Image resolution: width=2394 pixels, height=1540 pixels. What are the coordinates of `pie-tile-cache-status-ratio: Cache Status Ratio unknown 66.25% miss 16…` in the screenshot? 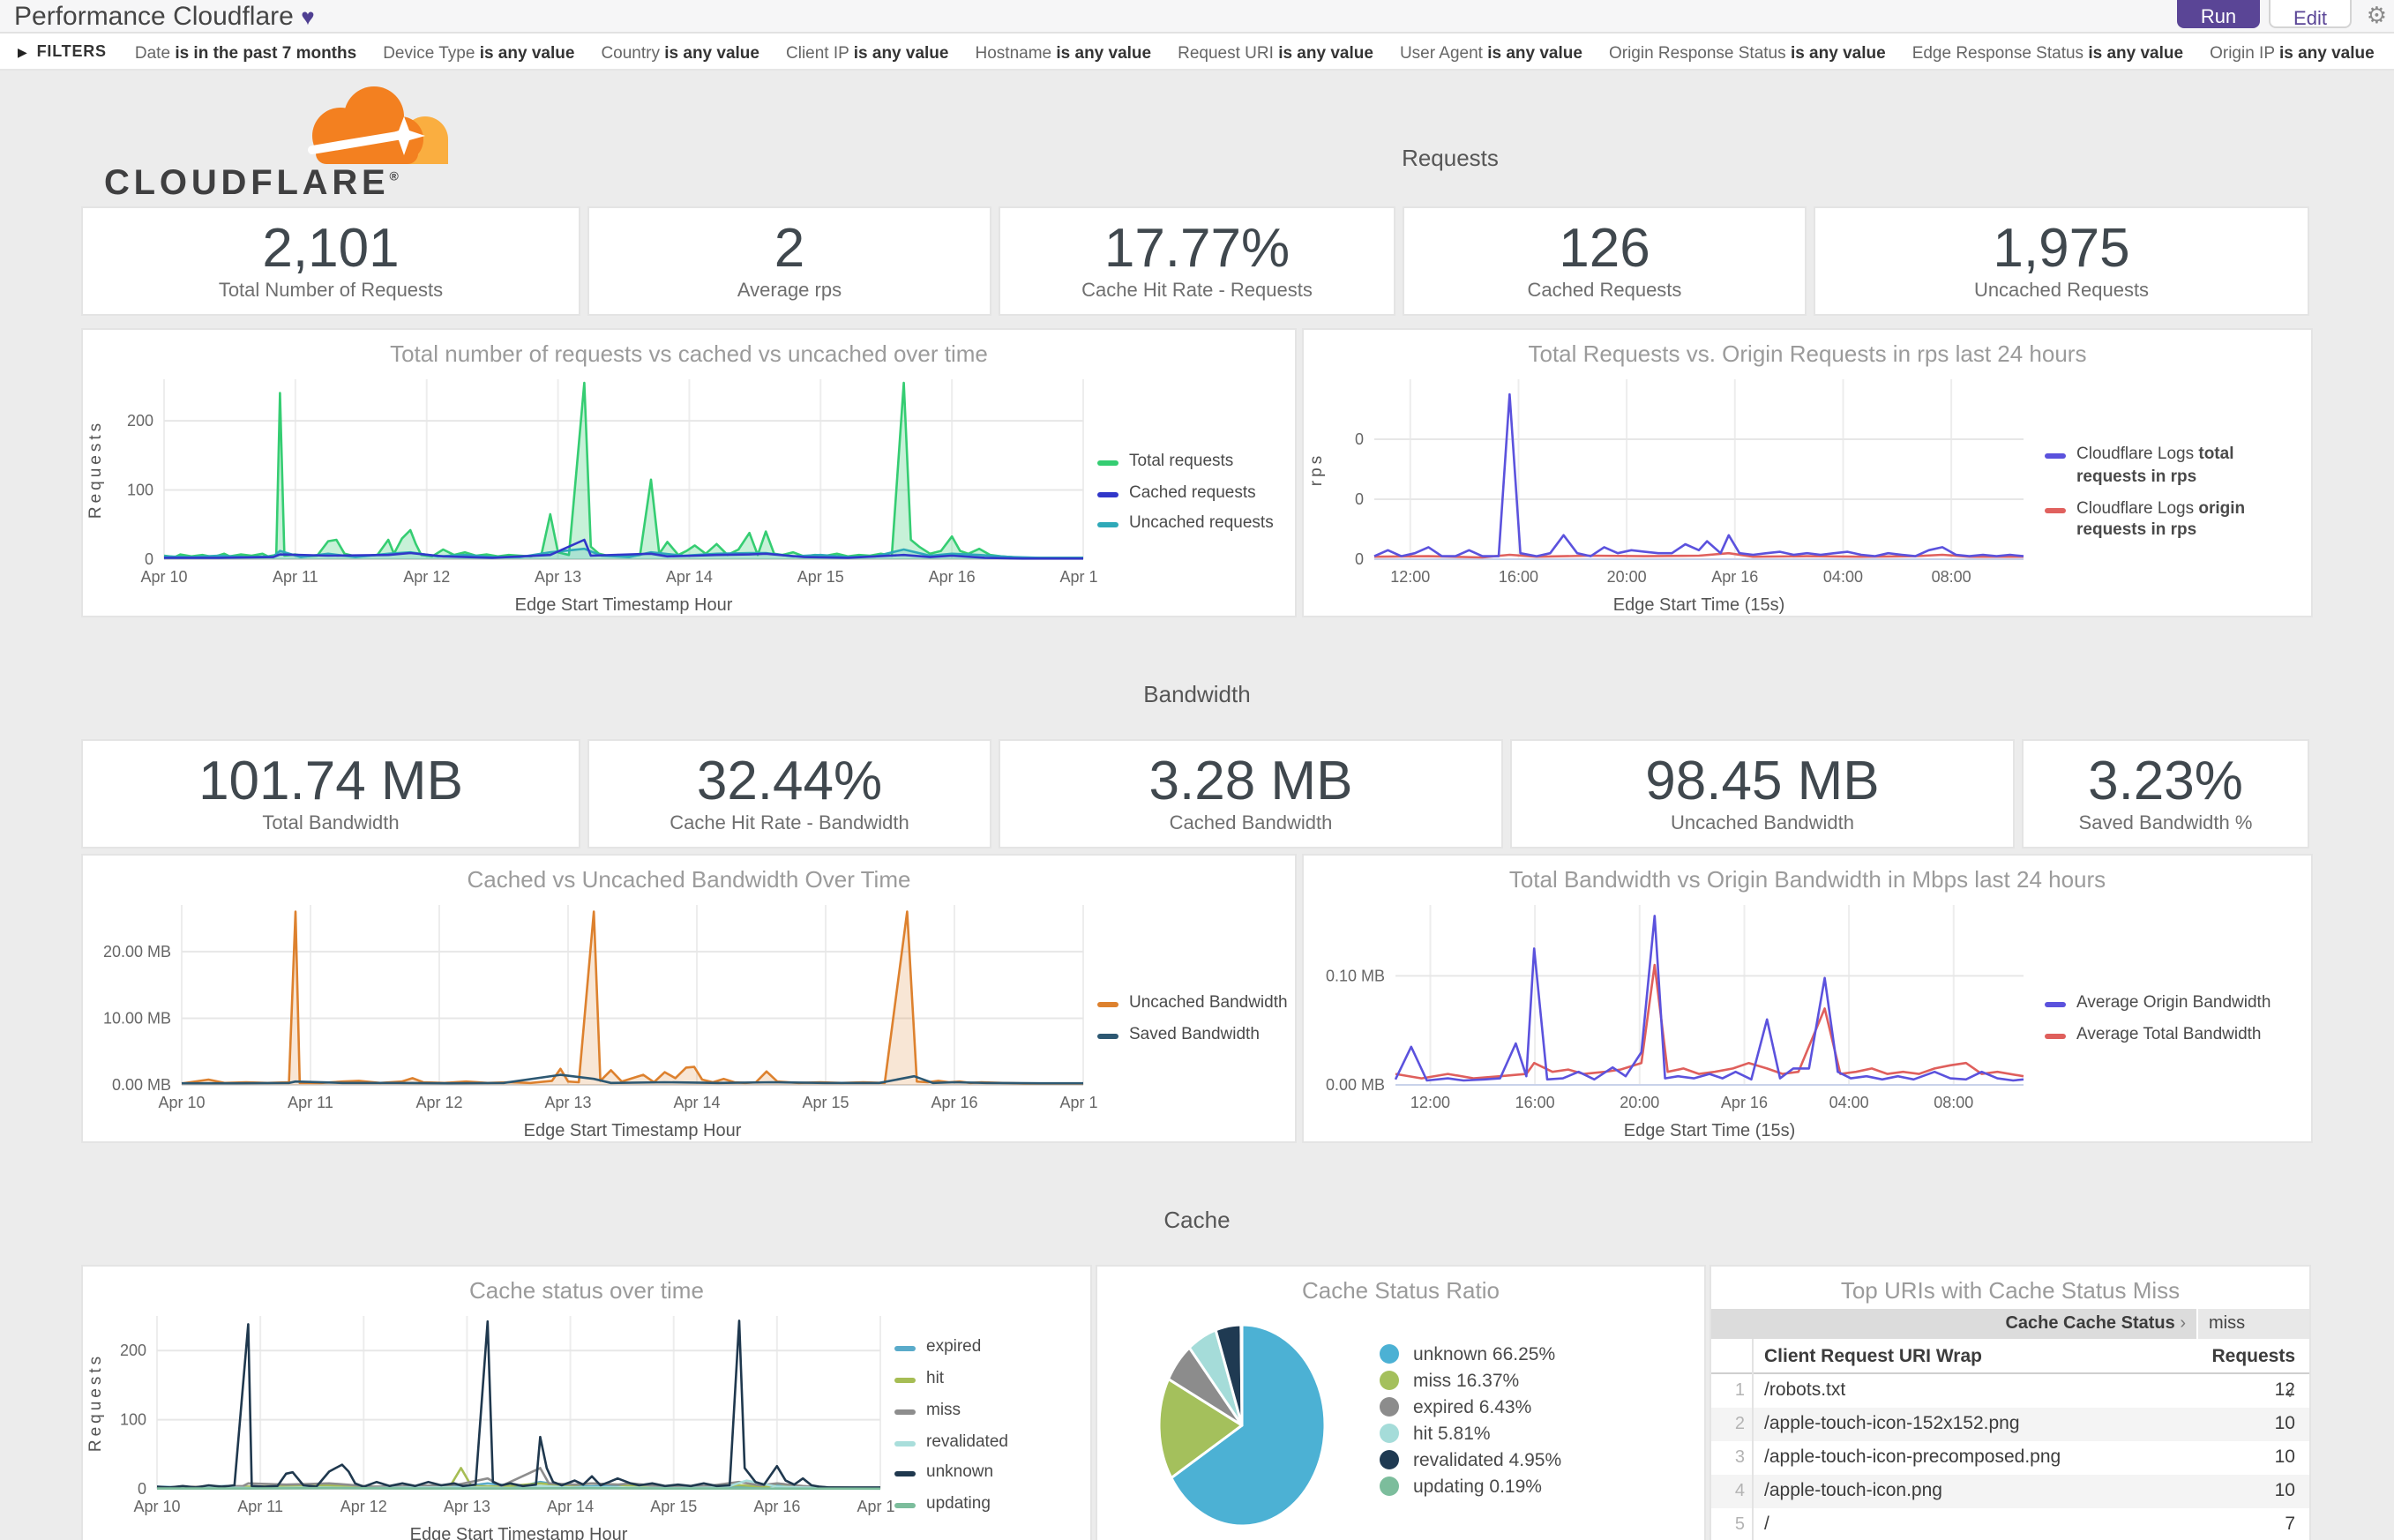 It's located at (1401, 1402).